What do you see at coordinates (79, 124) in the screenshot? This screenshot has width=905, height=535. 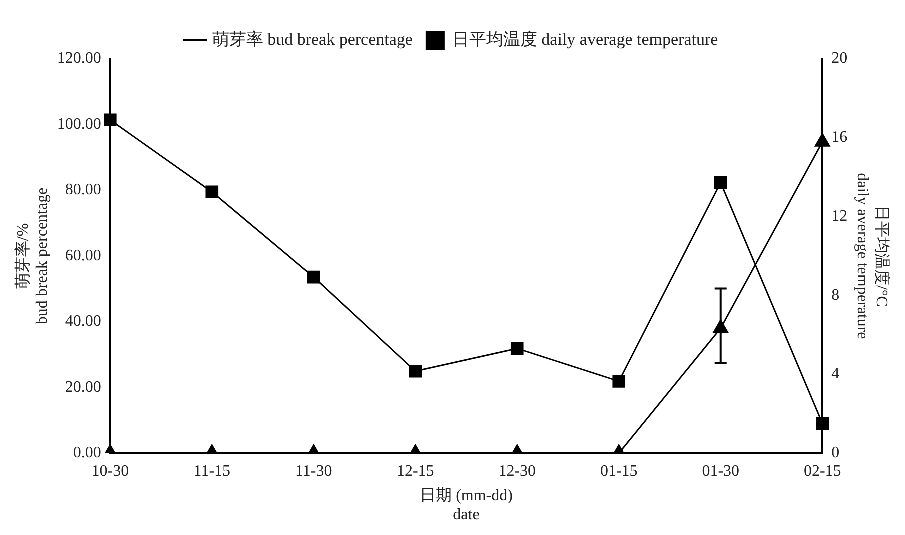 I see `y-tick-label: 100.00` at bounding box center [79, 124].